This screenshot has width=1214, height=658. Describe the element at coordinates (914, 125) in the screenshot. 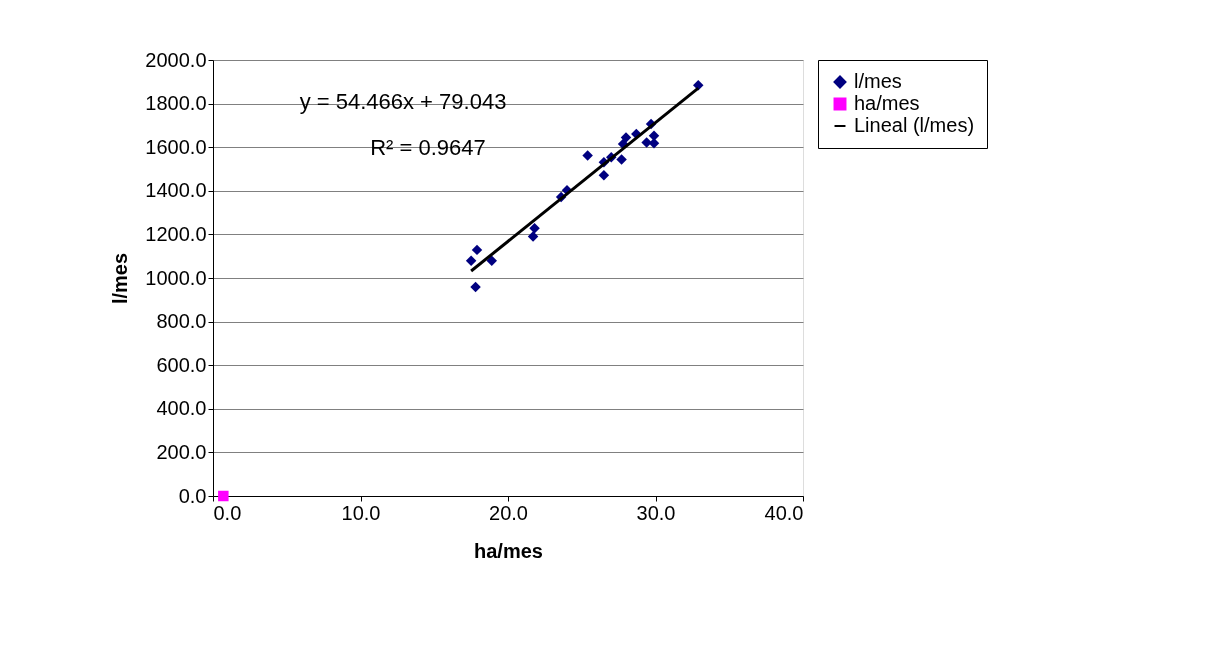

I see `legend-label: Lineal (l/mes)` at that location.